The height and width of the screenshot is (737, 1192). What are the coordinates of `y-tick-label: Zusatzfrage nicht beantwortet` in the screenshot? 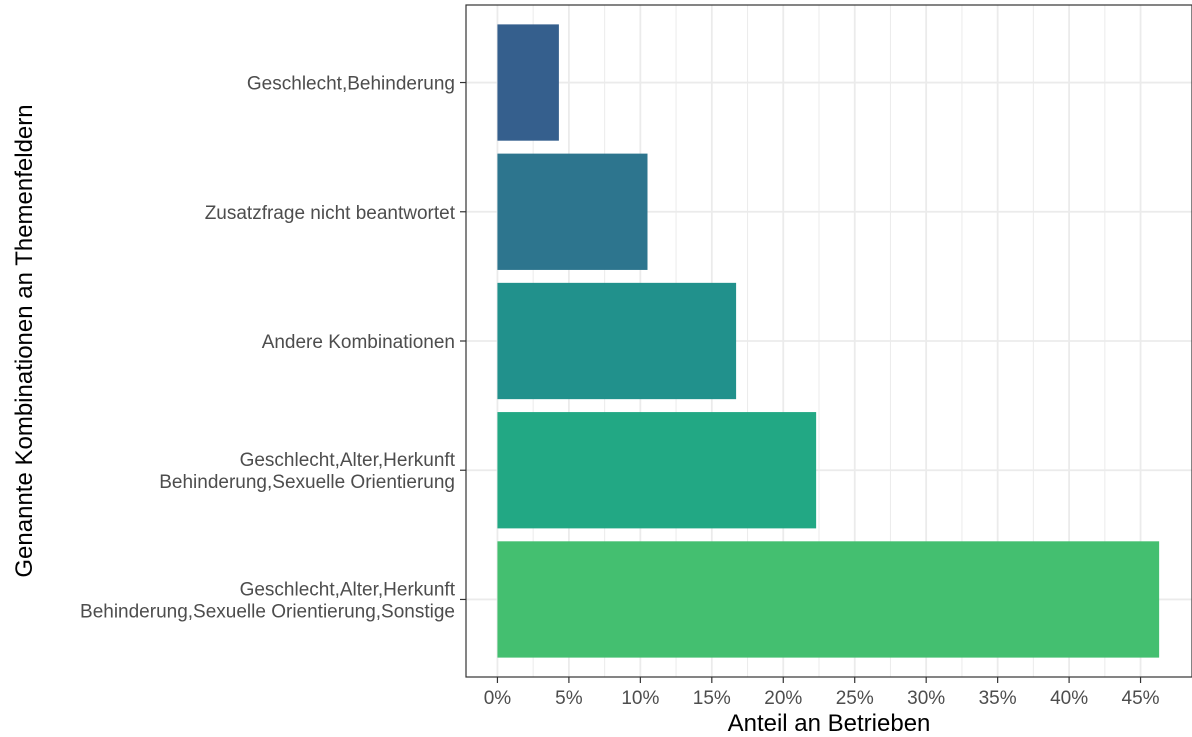 It's located at (330, 213).